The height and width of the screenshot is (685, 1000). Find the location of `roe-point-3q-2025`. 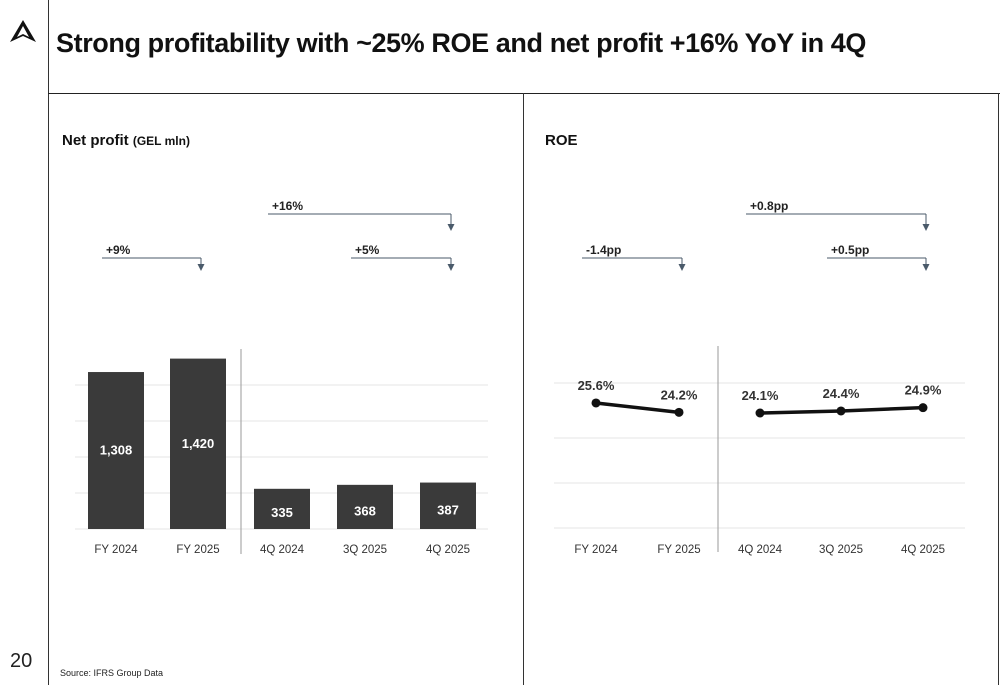

roe-point-3q-2025 is located at coordinates (841, 411).